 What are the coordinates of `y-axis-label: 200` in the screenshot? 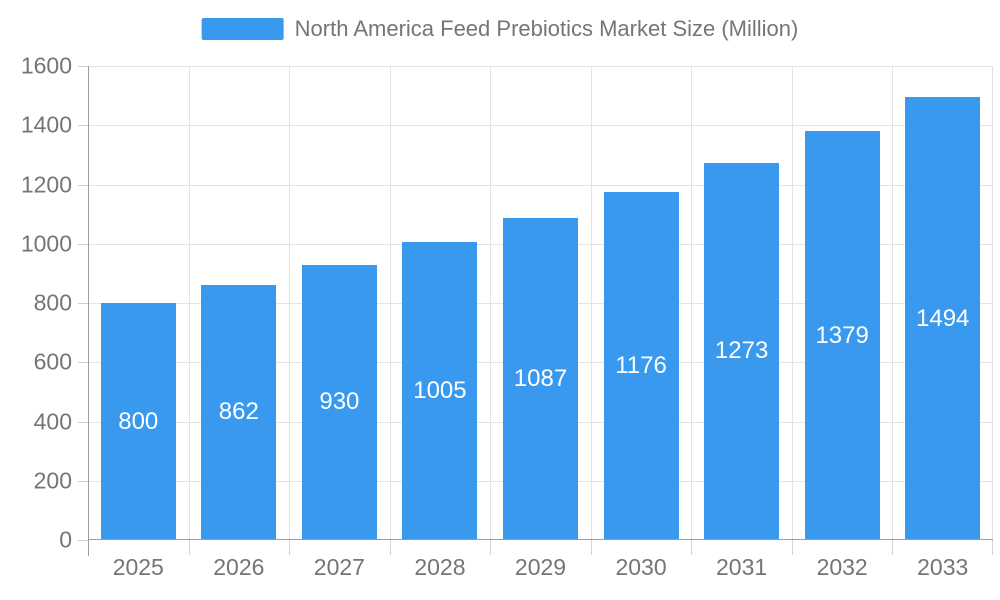 It's located at (52, 480).